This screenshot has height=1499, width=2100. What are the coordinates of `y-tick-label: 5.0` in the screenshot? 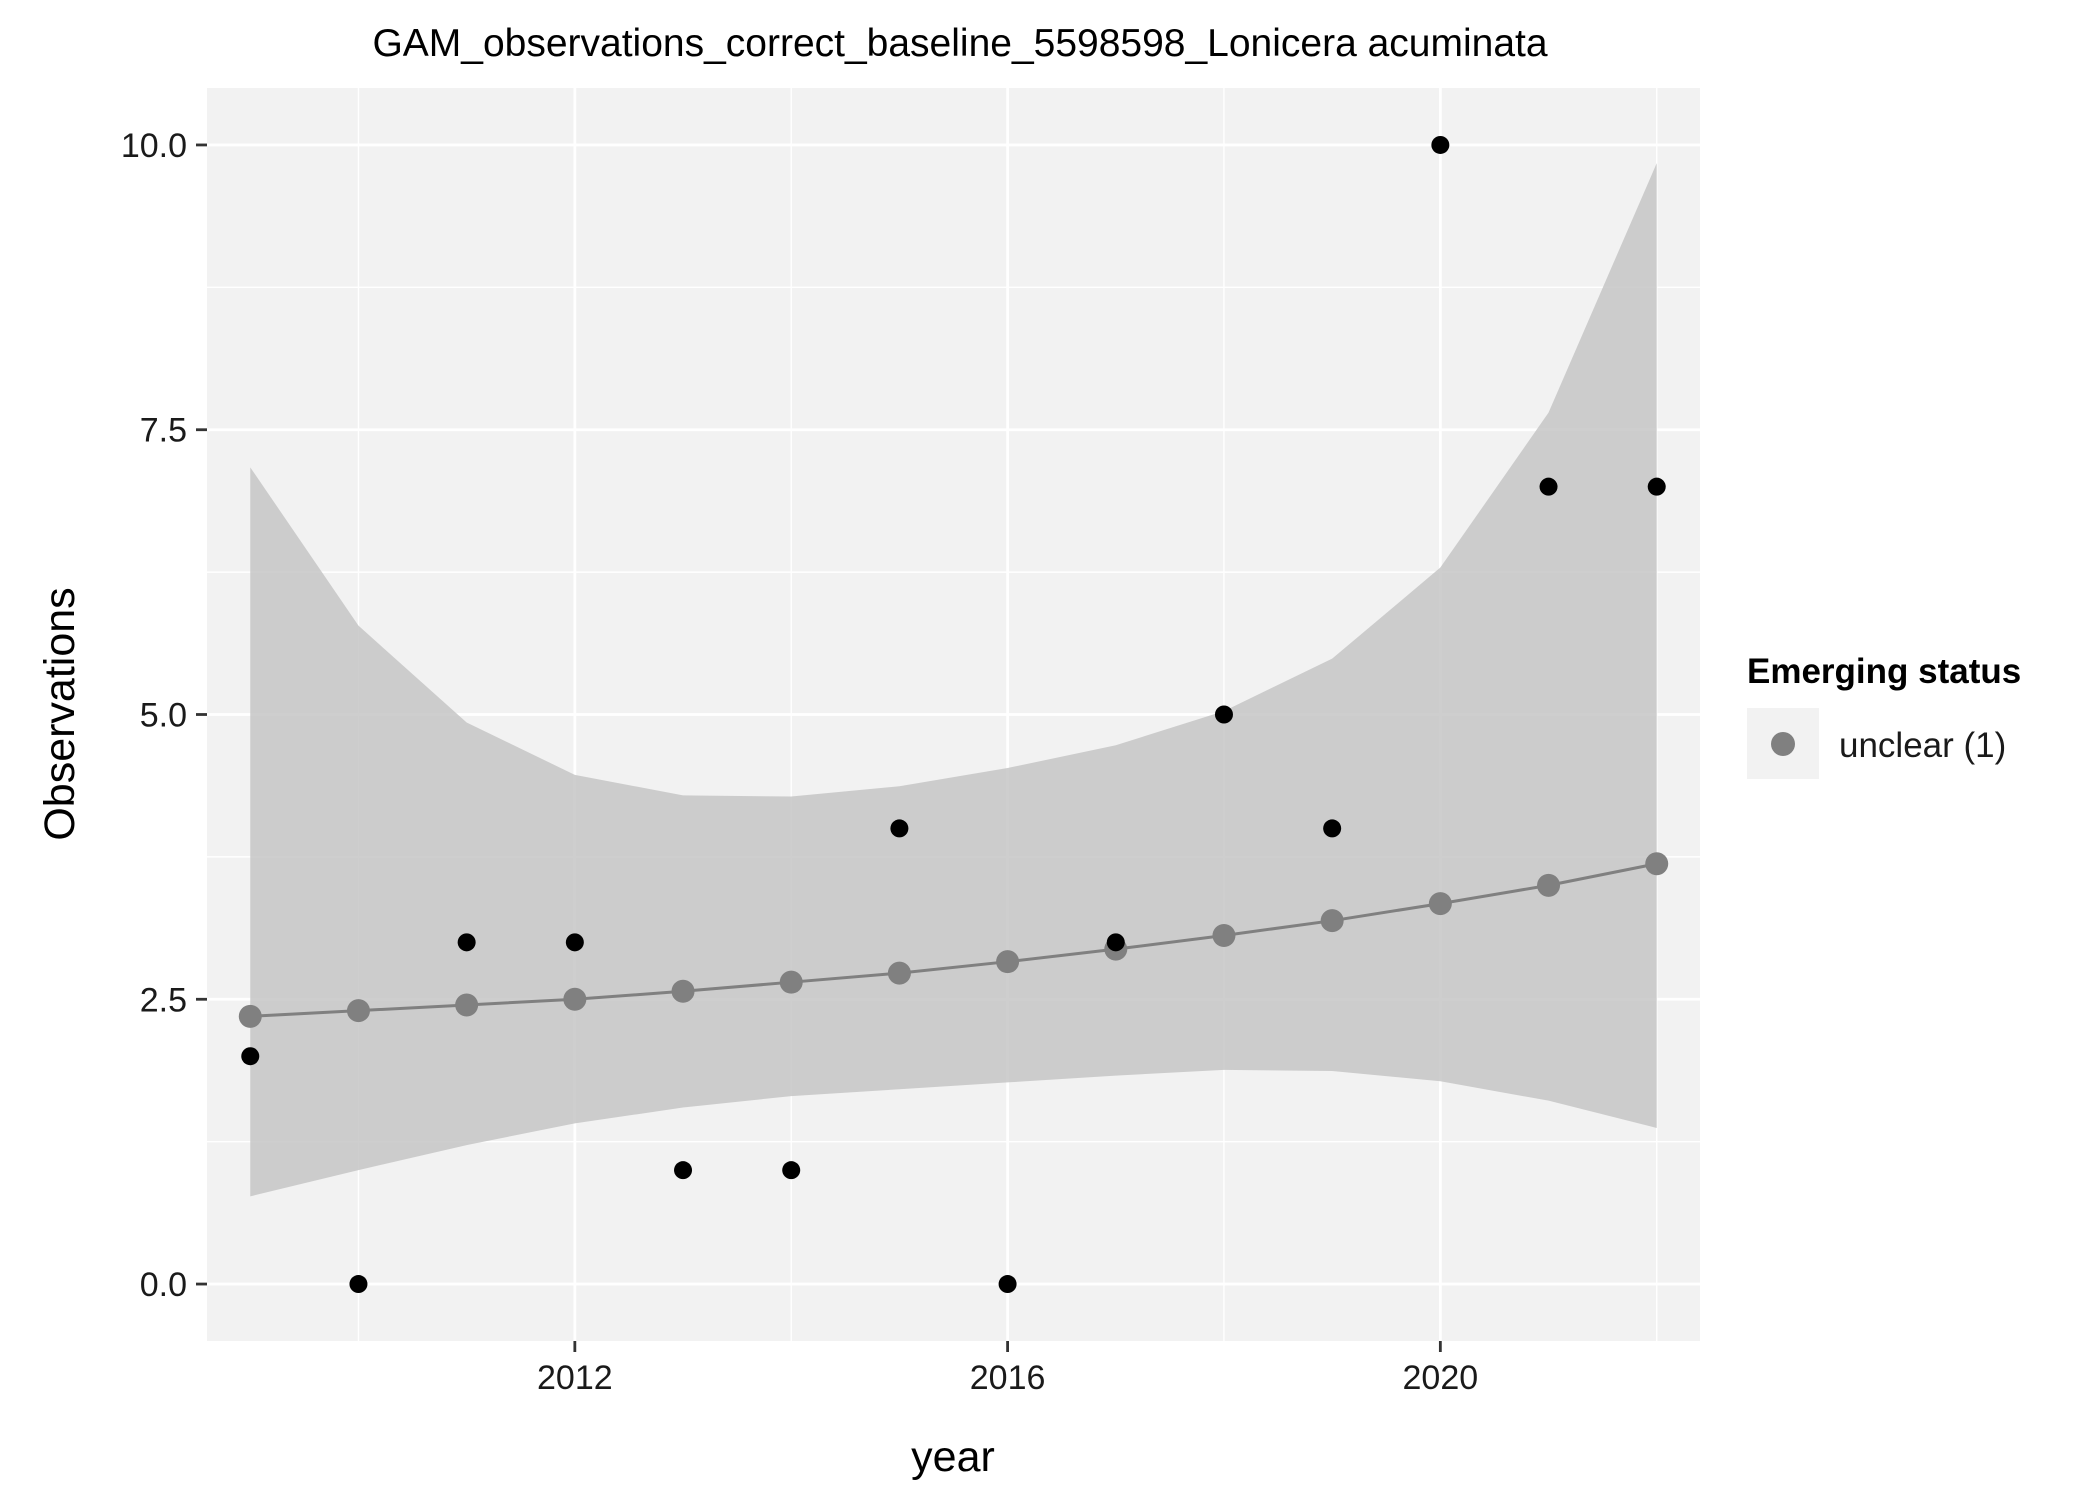 It's located at (163, 716).